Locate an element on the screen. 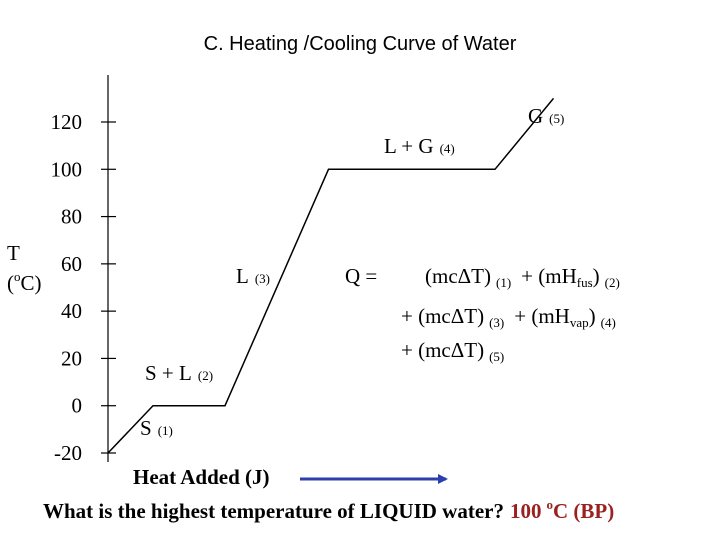  equation-line-3: + (mcΔT) (5) is located at coordinates (452, 351).